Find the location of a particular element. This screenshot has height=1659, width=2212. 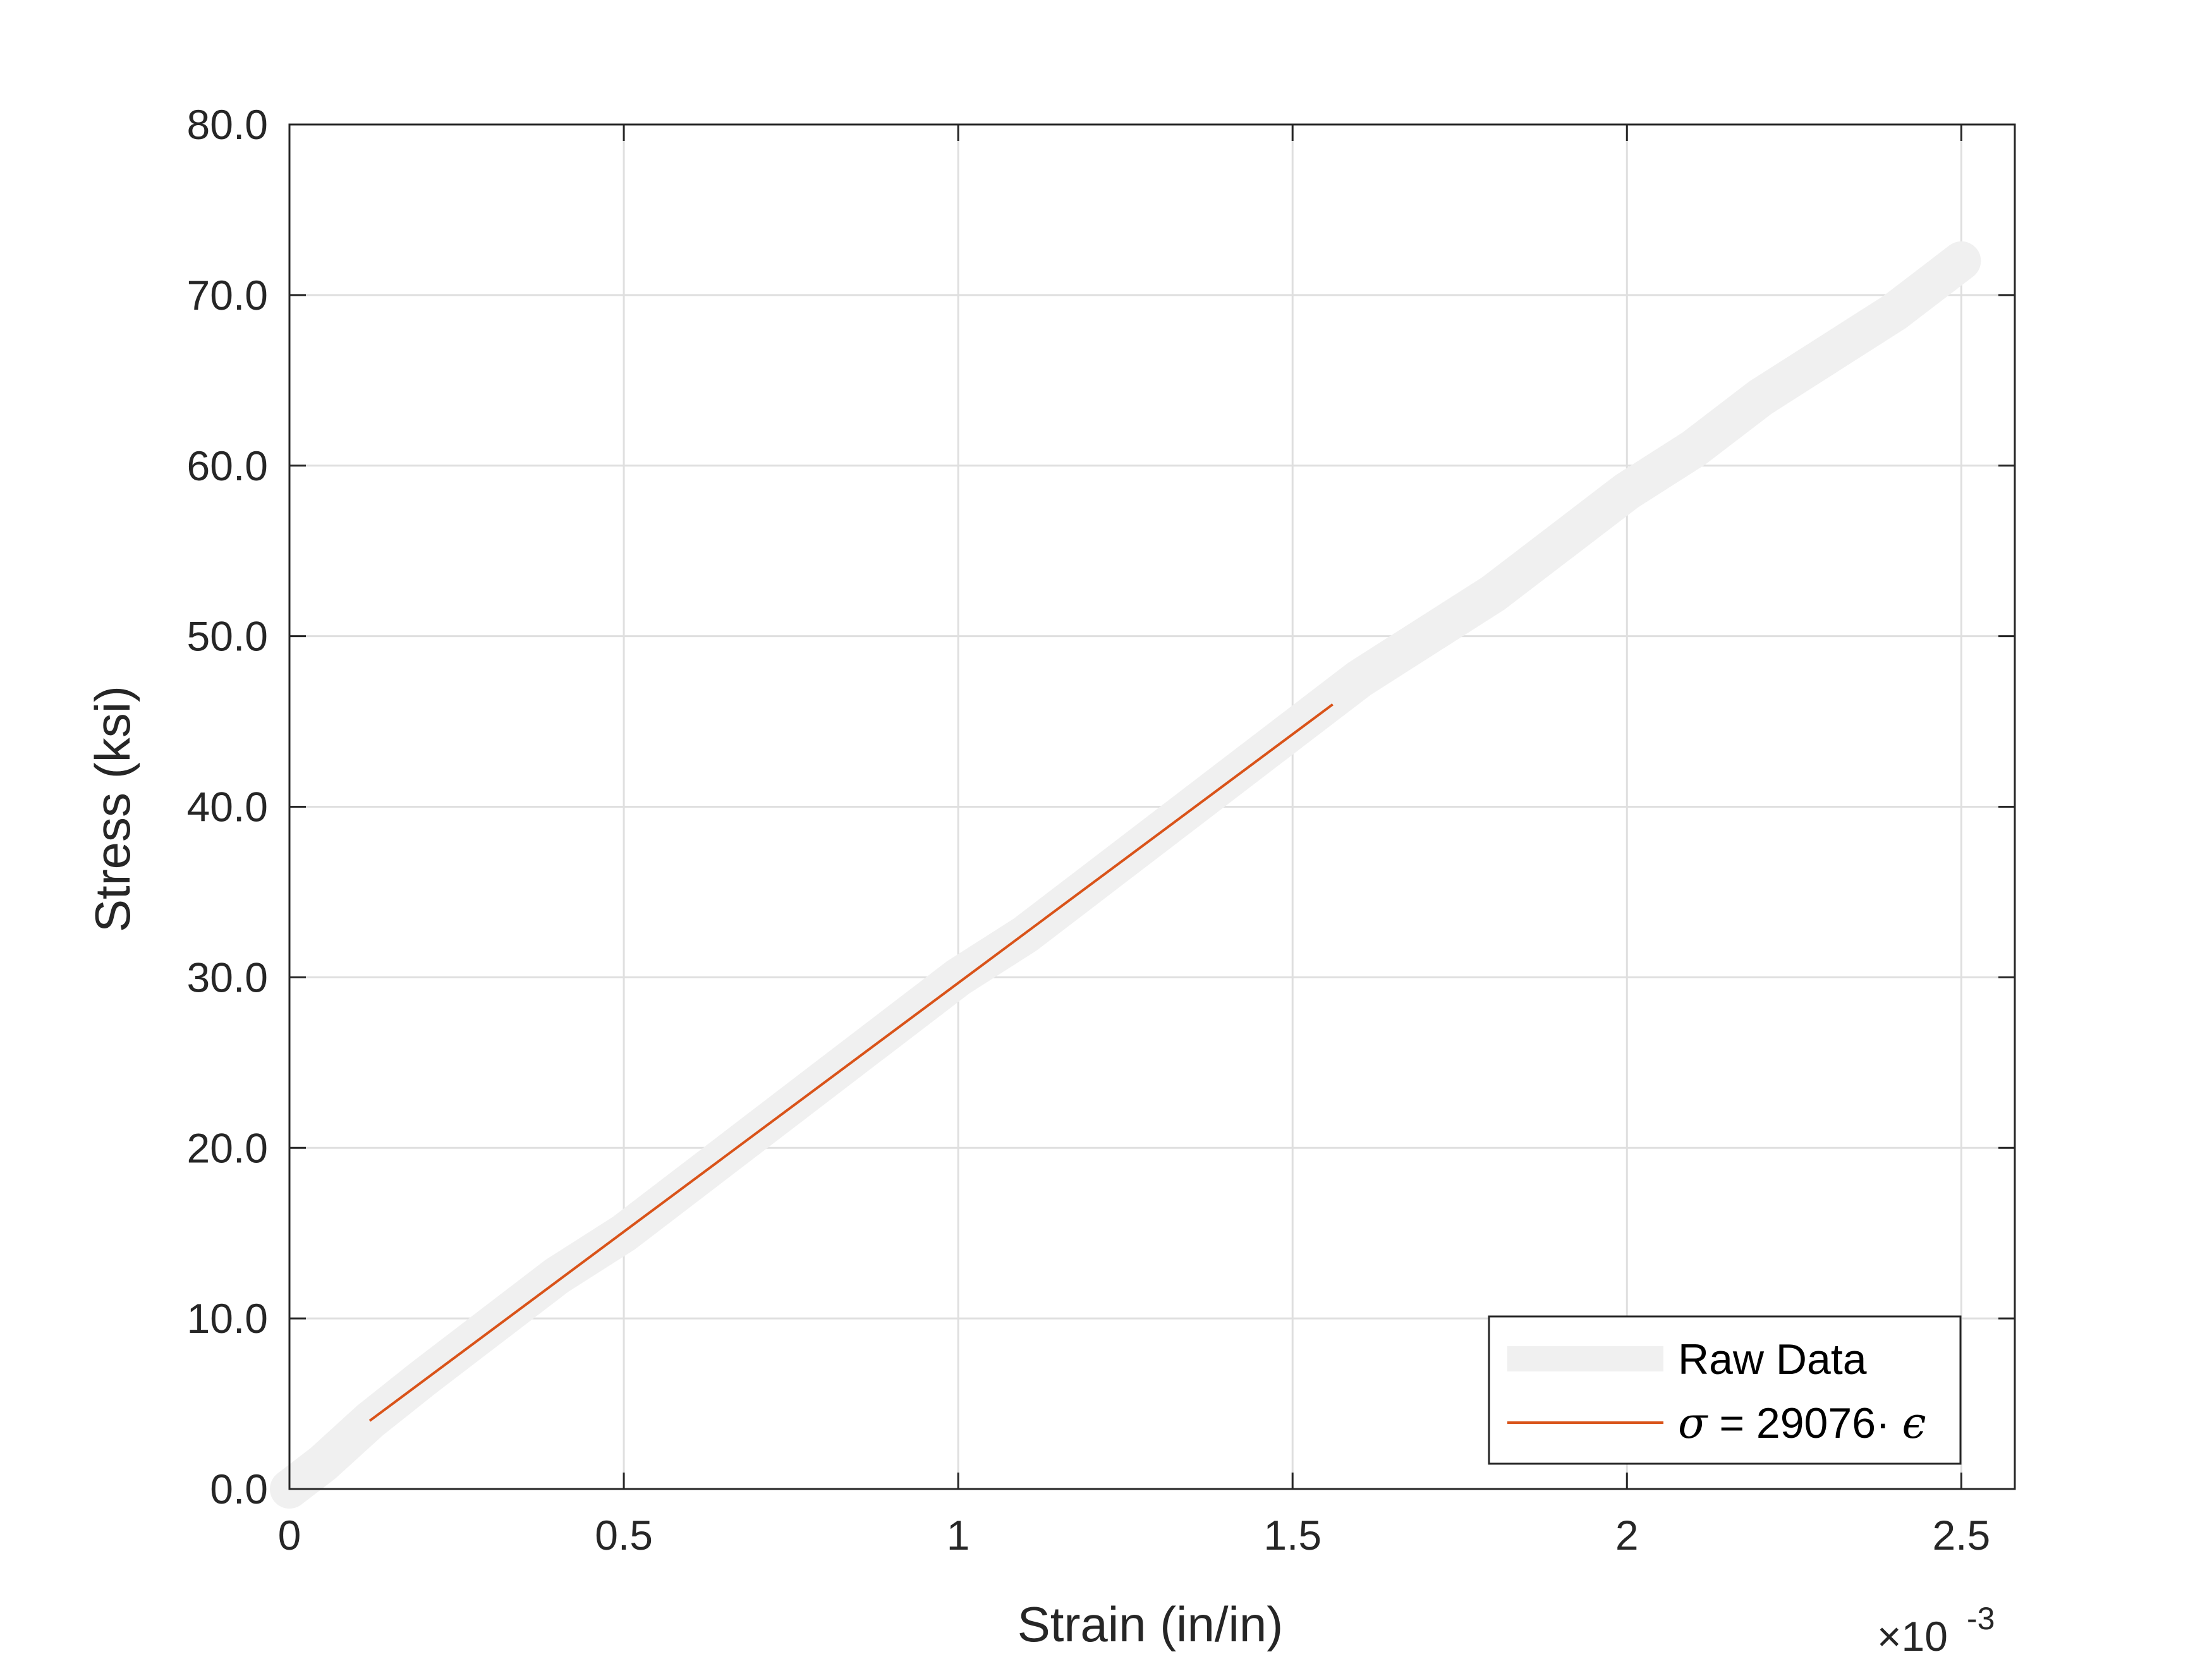

x-axis-label: Strain (in/in) is located at coordinates (1150, 1624).